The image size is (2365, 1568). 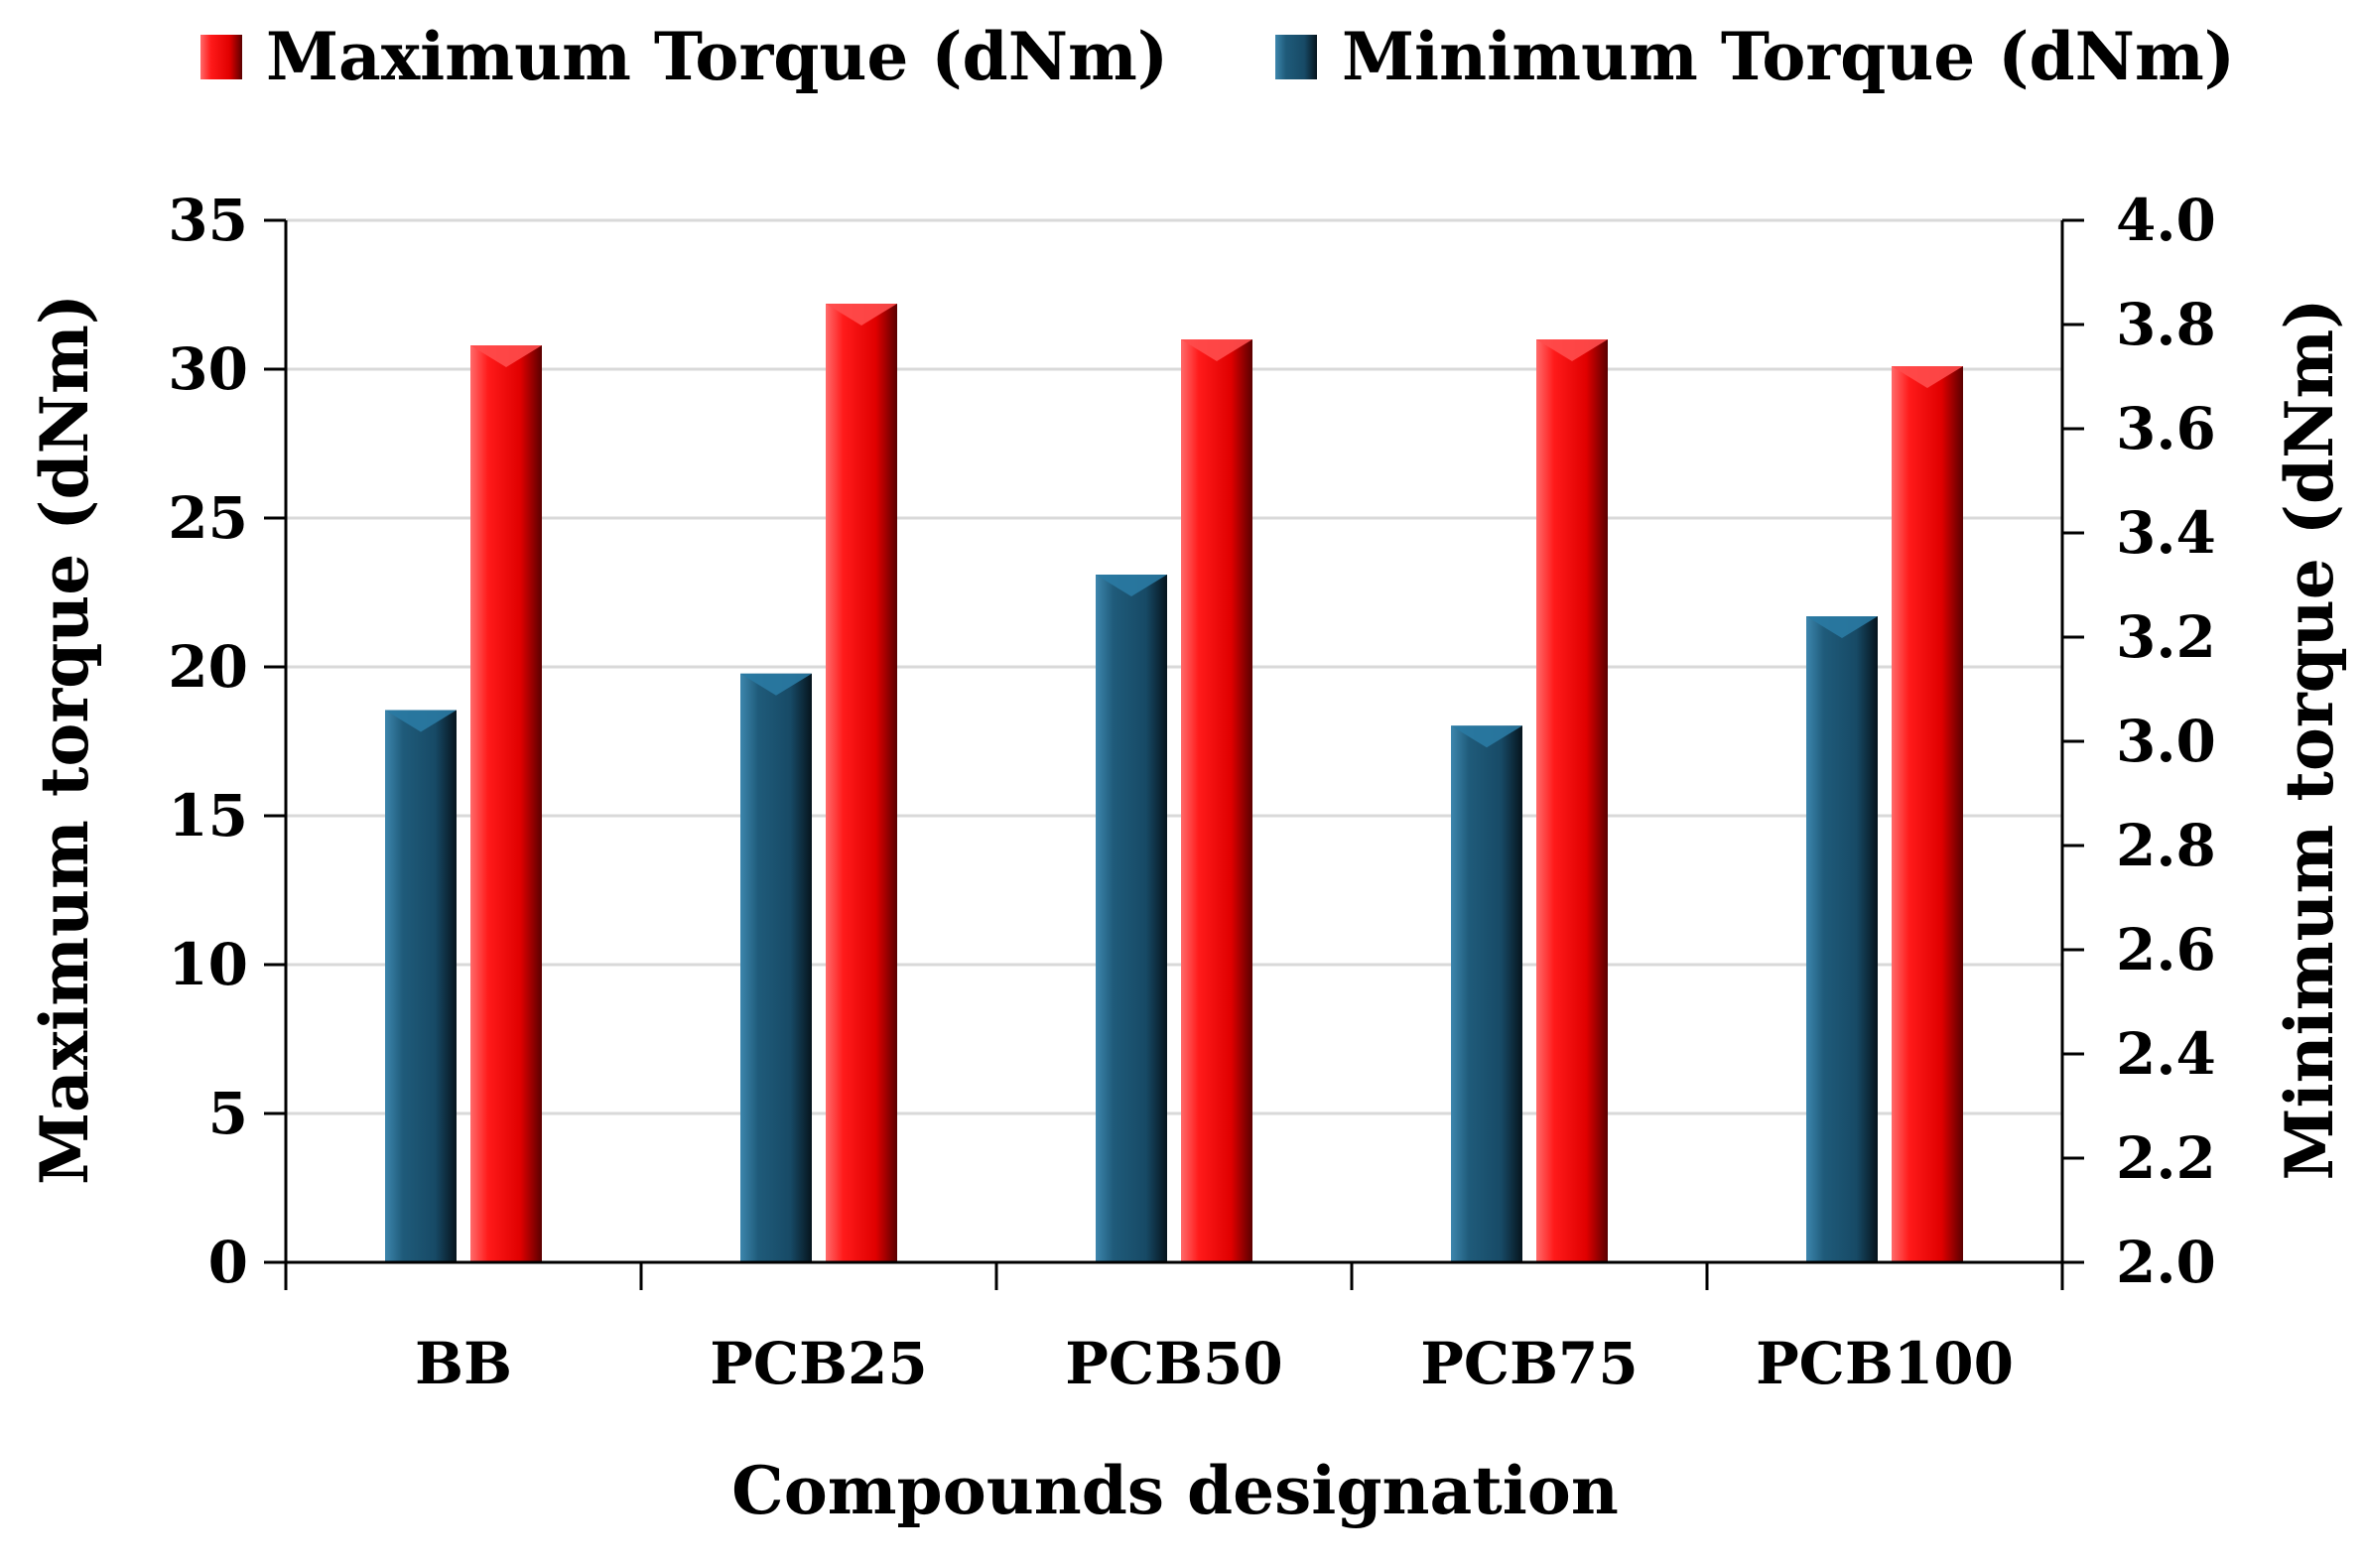 I want to click on bar-min-cap-BB, so click(x=421, y=721).